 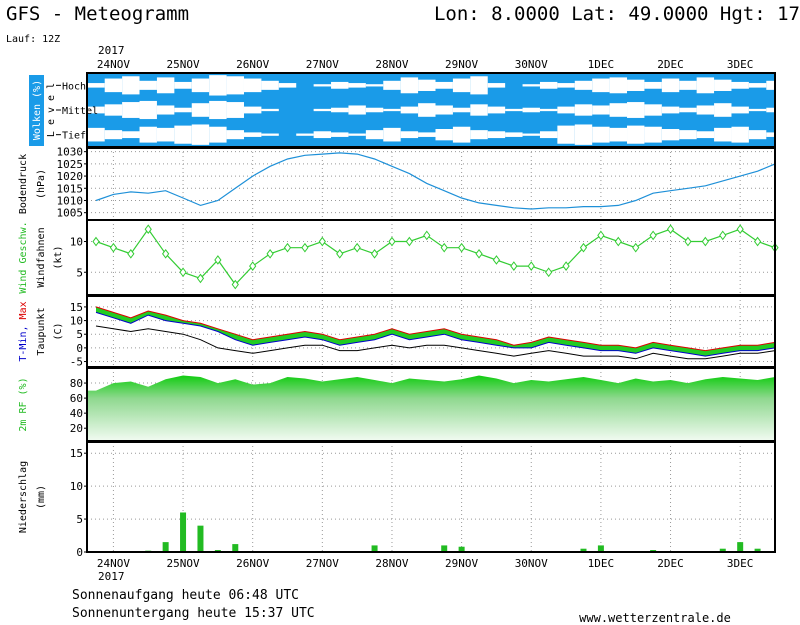 I want to click on y-axis-label: Wind Geschw., so click(x=23, y=257).